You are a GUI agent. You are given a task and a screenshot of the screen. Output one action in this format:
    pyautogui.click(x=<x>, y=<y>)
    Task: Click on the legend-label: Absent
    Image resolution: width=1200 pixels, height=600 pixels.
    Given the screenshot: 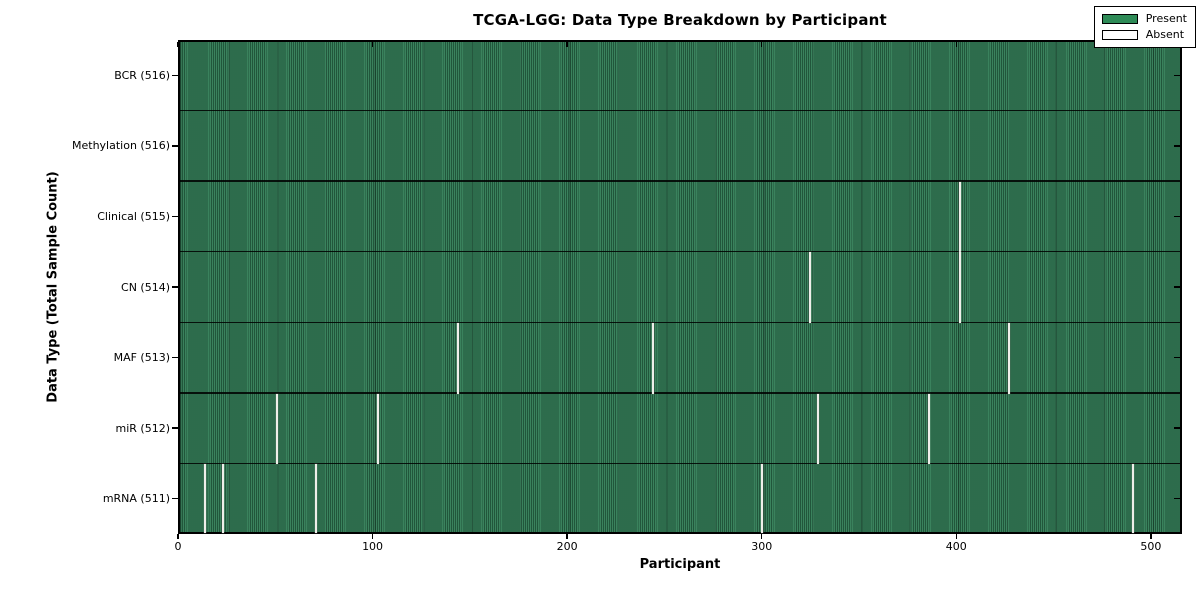 What is the action you would take?
    pyautogui.click(x=1165, y=34)
    